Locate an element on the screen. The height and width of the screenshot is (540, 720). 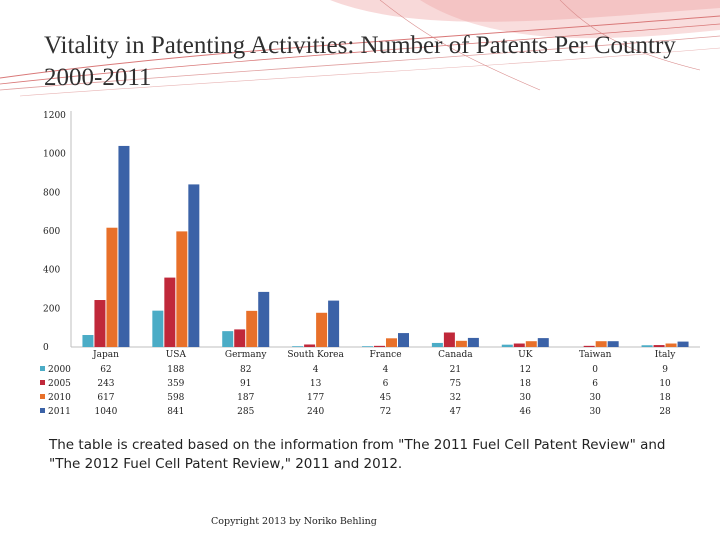
legend-key-2011 is located at coordinates (42, 410).